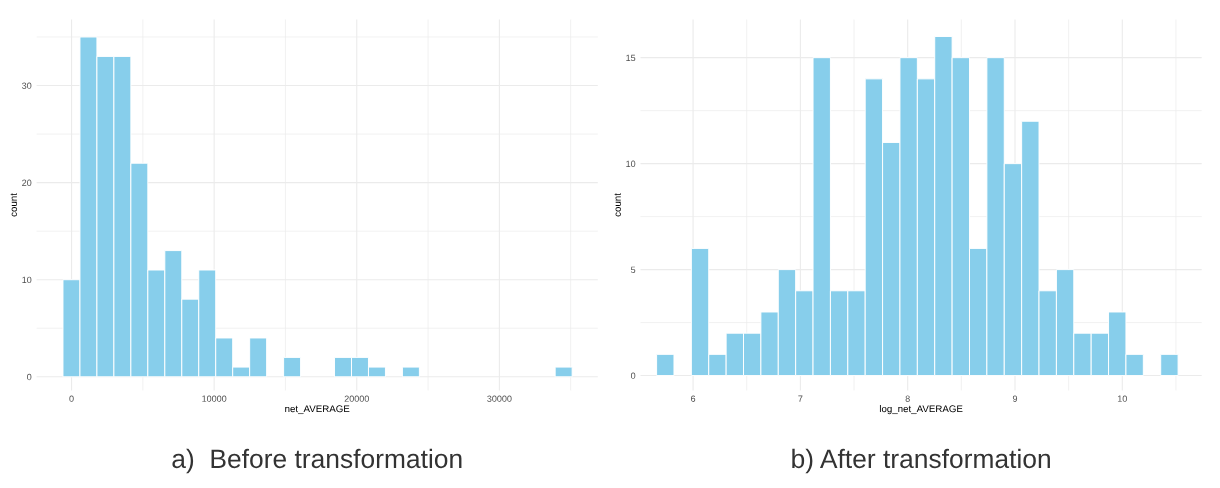 The image size is (1220, 488). Describe the element at coordinates (1015, 398) in the screenshot. I see `x-tick-label: 9` at that location.